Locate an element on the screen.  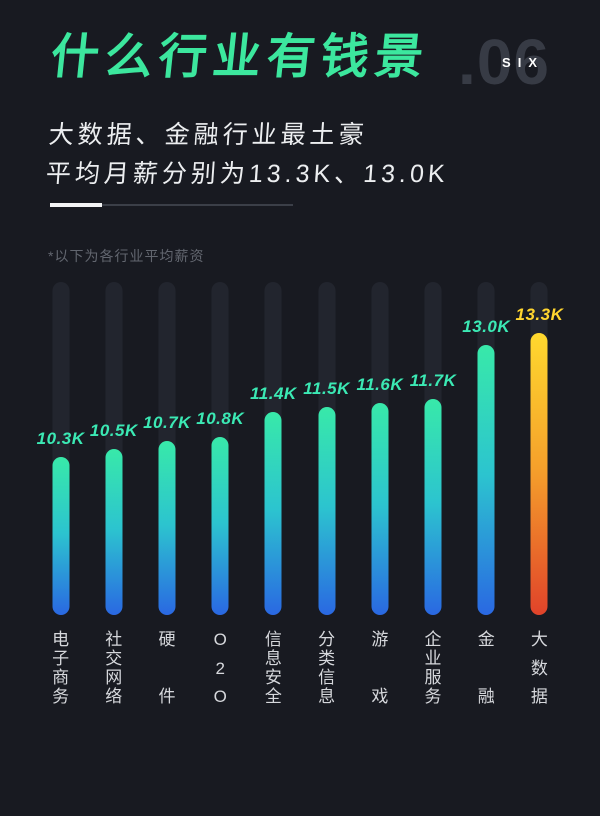
category-char: 安 is located at coordinates (273, 677).